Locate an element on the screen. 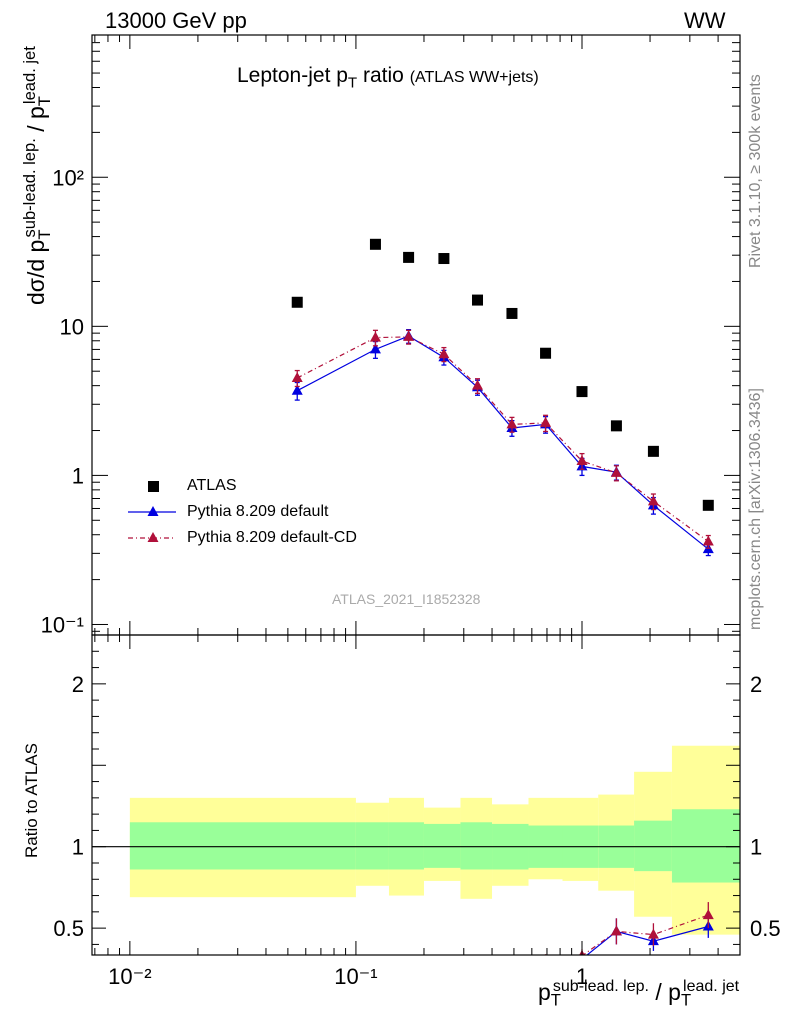 The height and width of the screenshot is (1024, 786). title-sub: T is located at coordinates (352, 83).